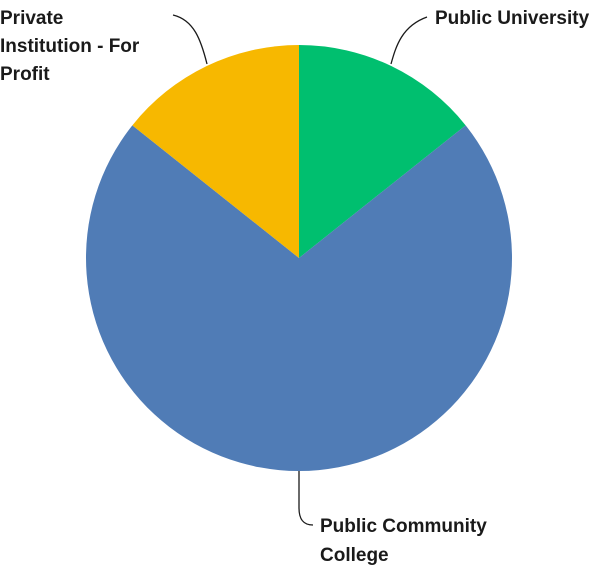 This screenshot has width=614, height=567. I want to click on pie-slice-public-university, so click(382, 151).